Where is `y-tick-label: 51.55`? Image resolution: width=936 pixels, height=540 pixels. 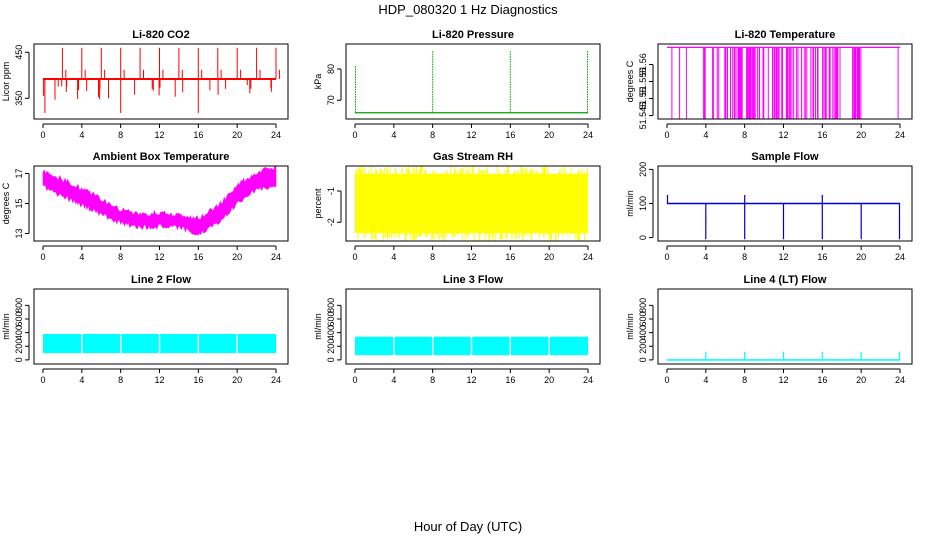
y-tick-label: 51.55 is located at coordinates (643, 98).